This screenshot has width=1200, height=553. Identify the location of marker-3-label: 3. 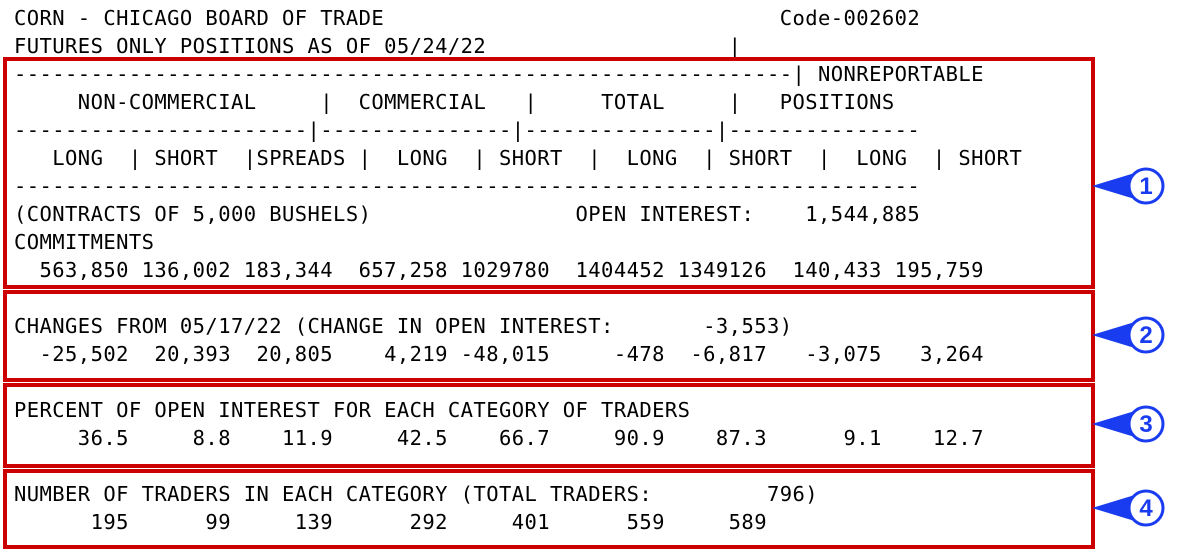
(1145, 424).